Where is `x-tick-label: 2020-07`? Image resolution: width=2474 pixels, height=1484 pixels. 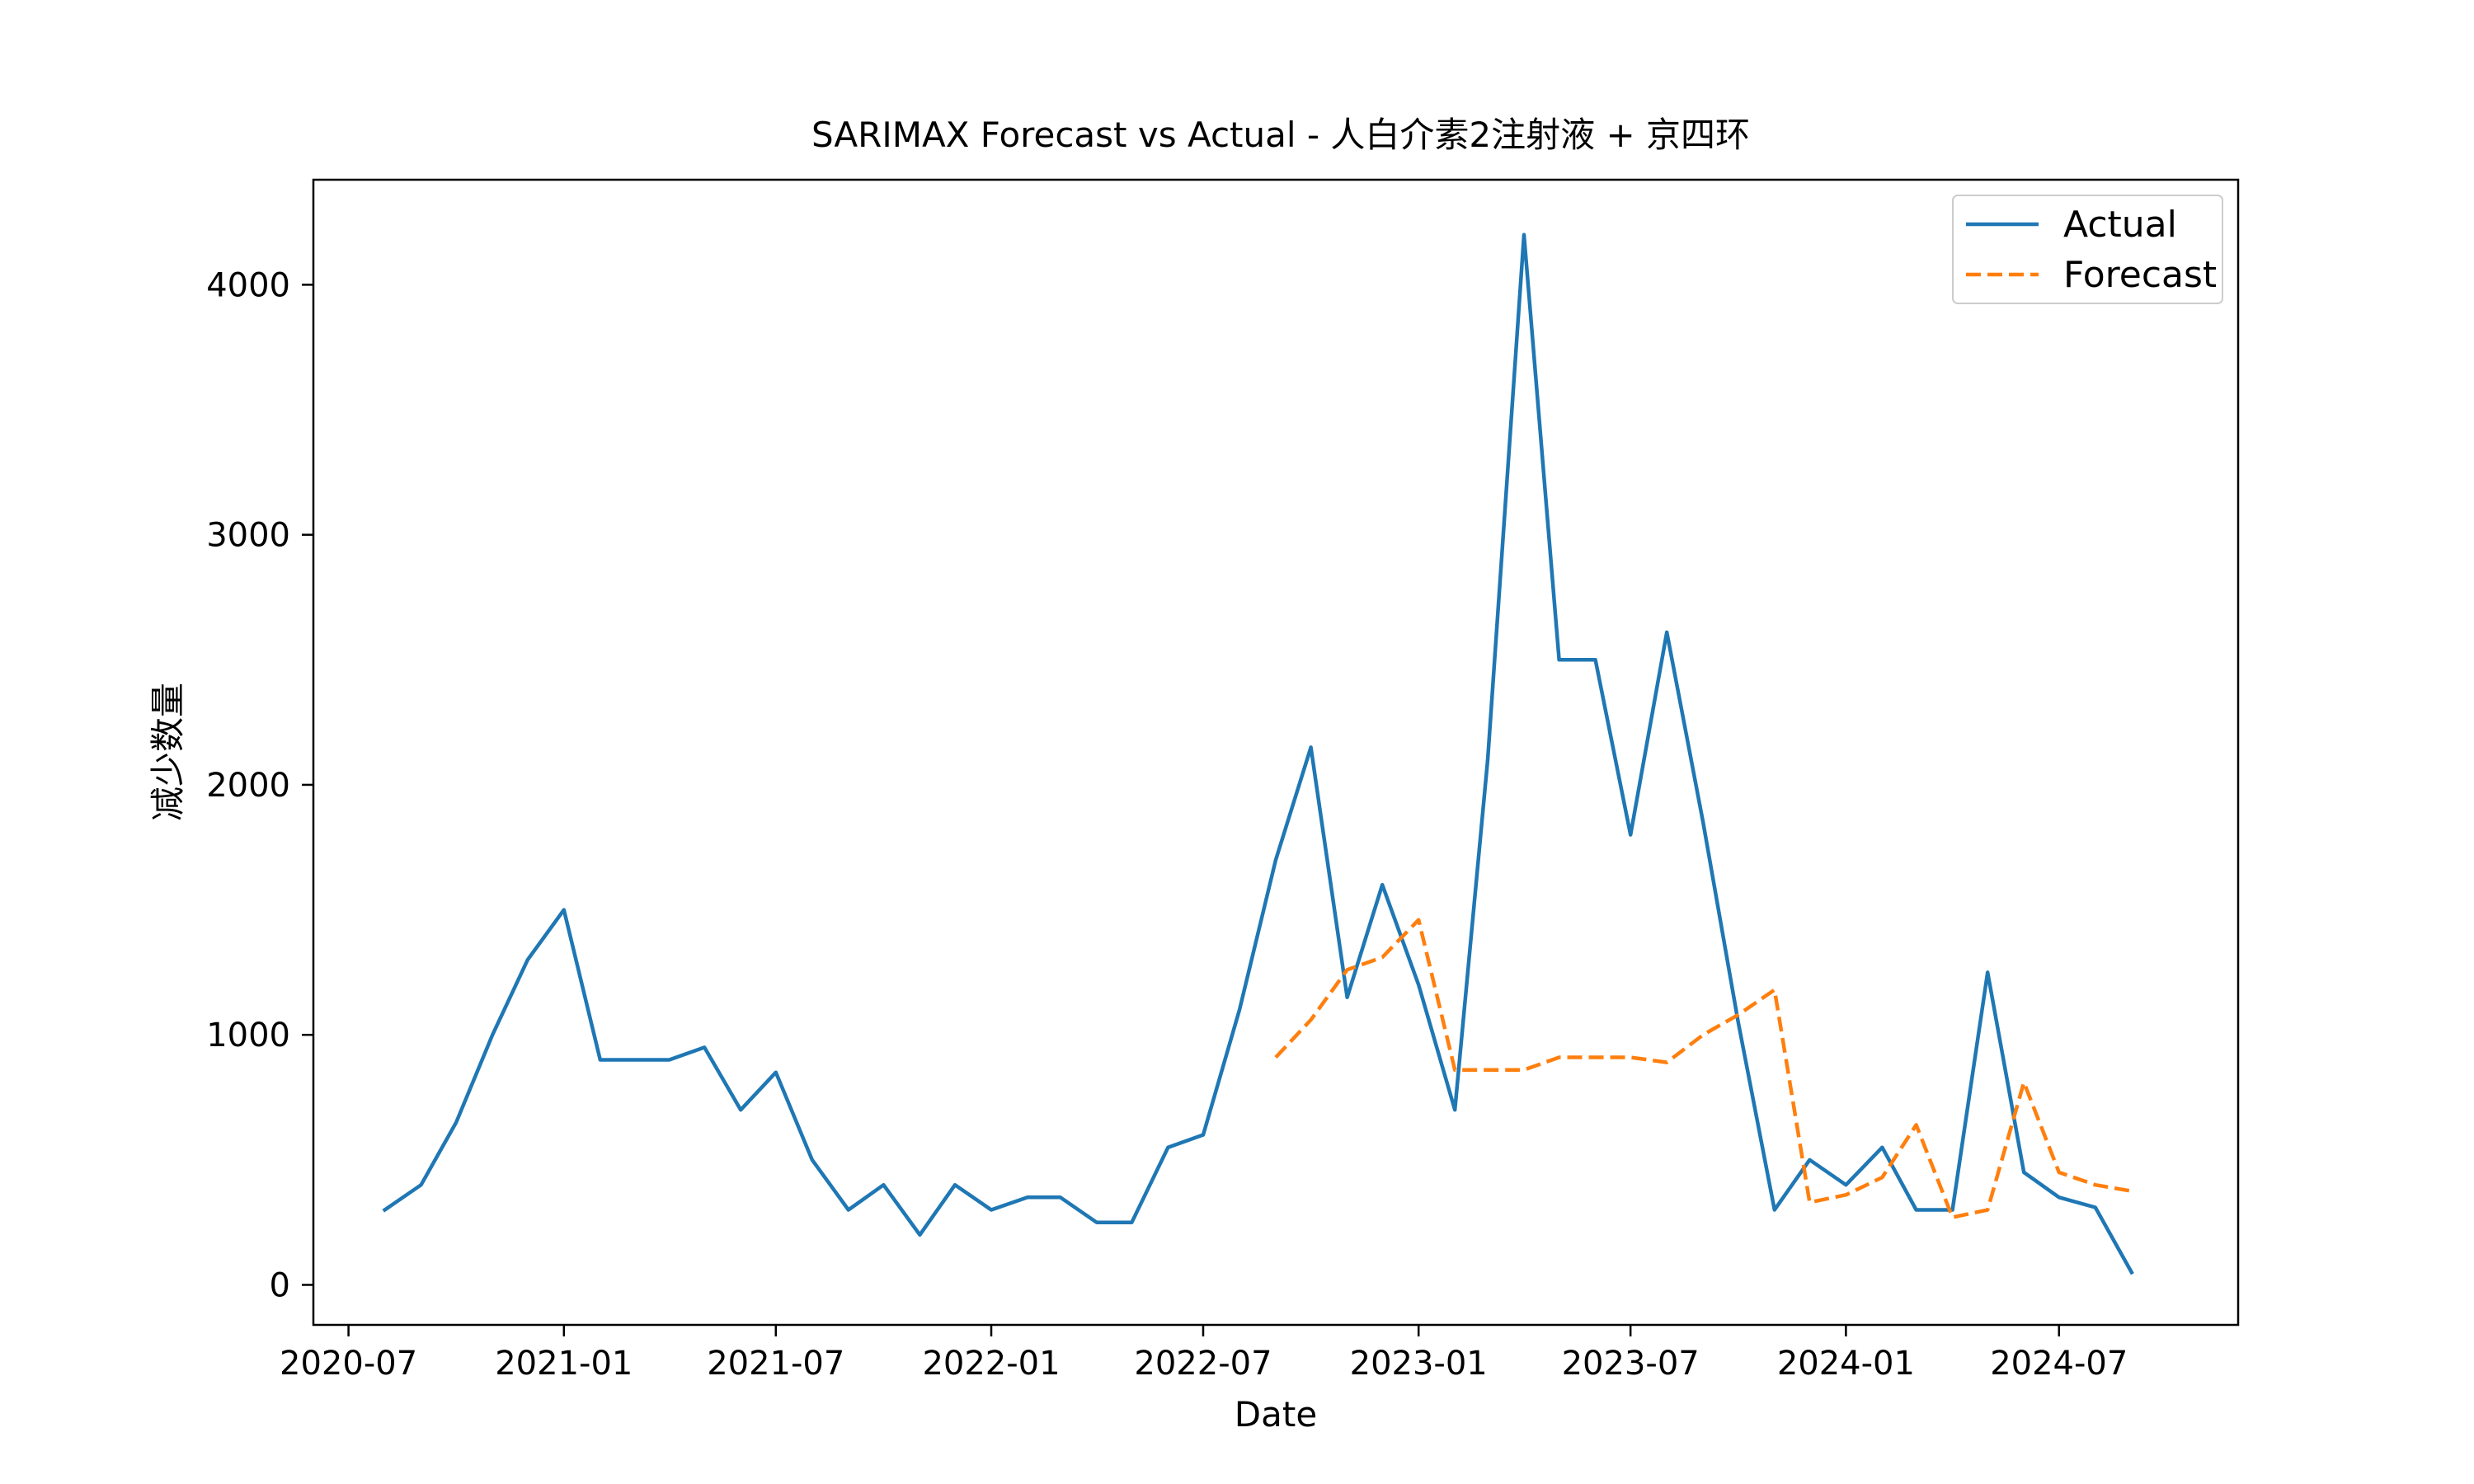
x-tick-label: 2020-07 is located at coordinates (348, 1364).